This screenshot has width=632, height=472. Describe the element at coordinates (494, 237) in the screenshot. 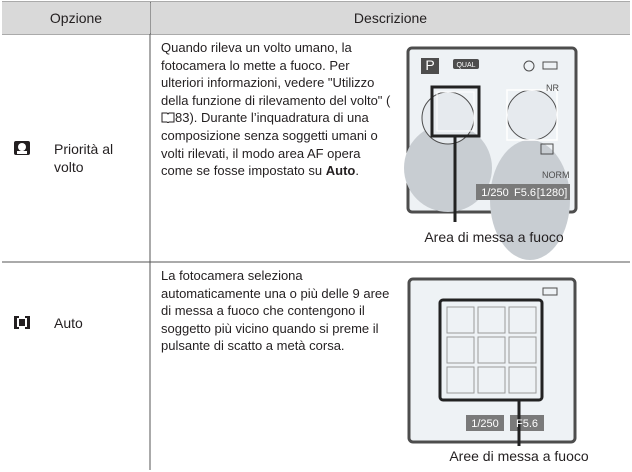

I see `caption: Area di messa a fuoco` at that location.